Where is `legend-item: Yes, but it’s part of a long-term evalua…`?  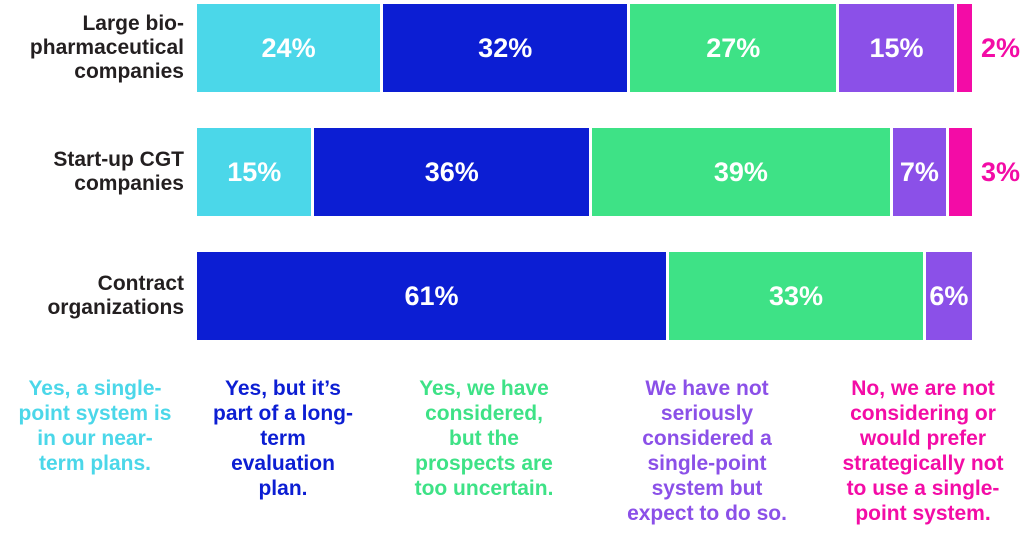
legend-item: Yes, but it’s part of a long-term evalua… is located at coordinates (283, 438).